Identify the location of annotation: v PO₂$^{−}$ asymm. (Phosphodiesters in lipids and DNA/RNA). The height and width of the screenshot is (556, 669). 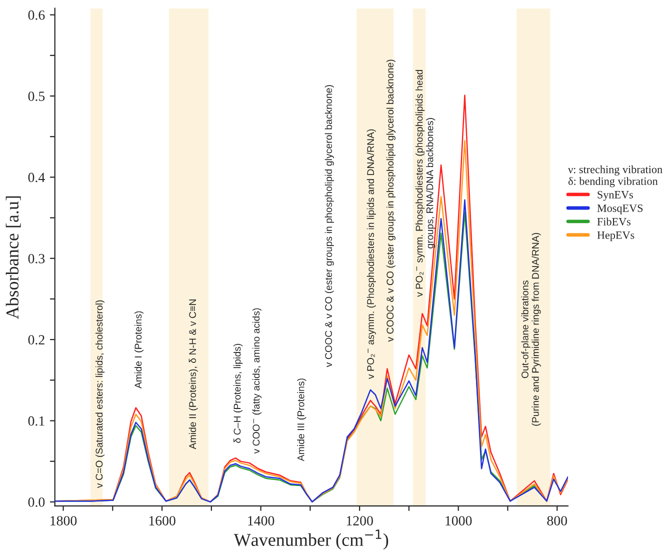
(371, 254).